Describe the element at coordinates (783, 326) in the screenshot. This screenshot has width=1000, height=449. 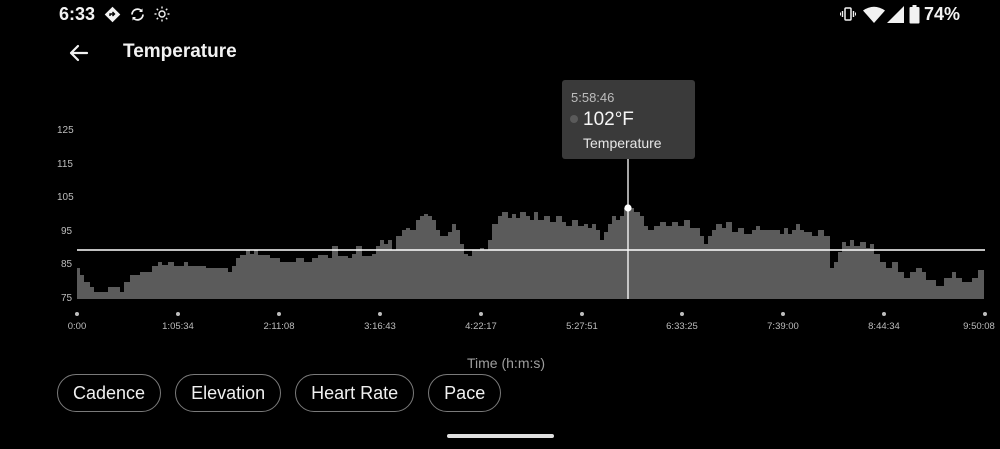
I see `x-tick-label: 7:39:00` at that location.